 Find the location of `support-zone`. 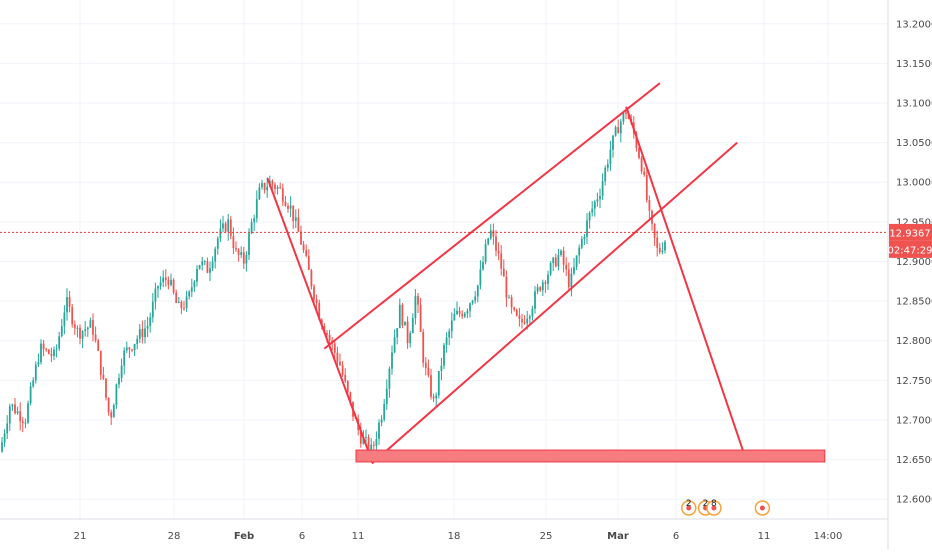

support-zone is located at coordinates (590, 456).